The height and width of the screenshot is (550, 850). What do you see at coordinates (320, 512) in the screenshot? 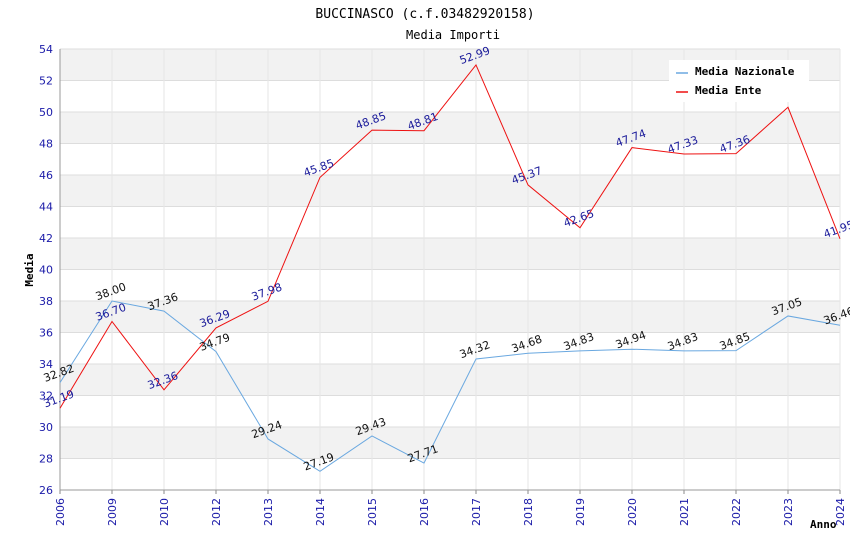
I see `x-tick-label-2014: 2014` at bounding box center [320, 512].